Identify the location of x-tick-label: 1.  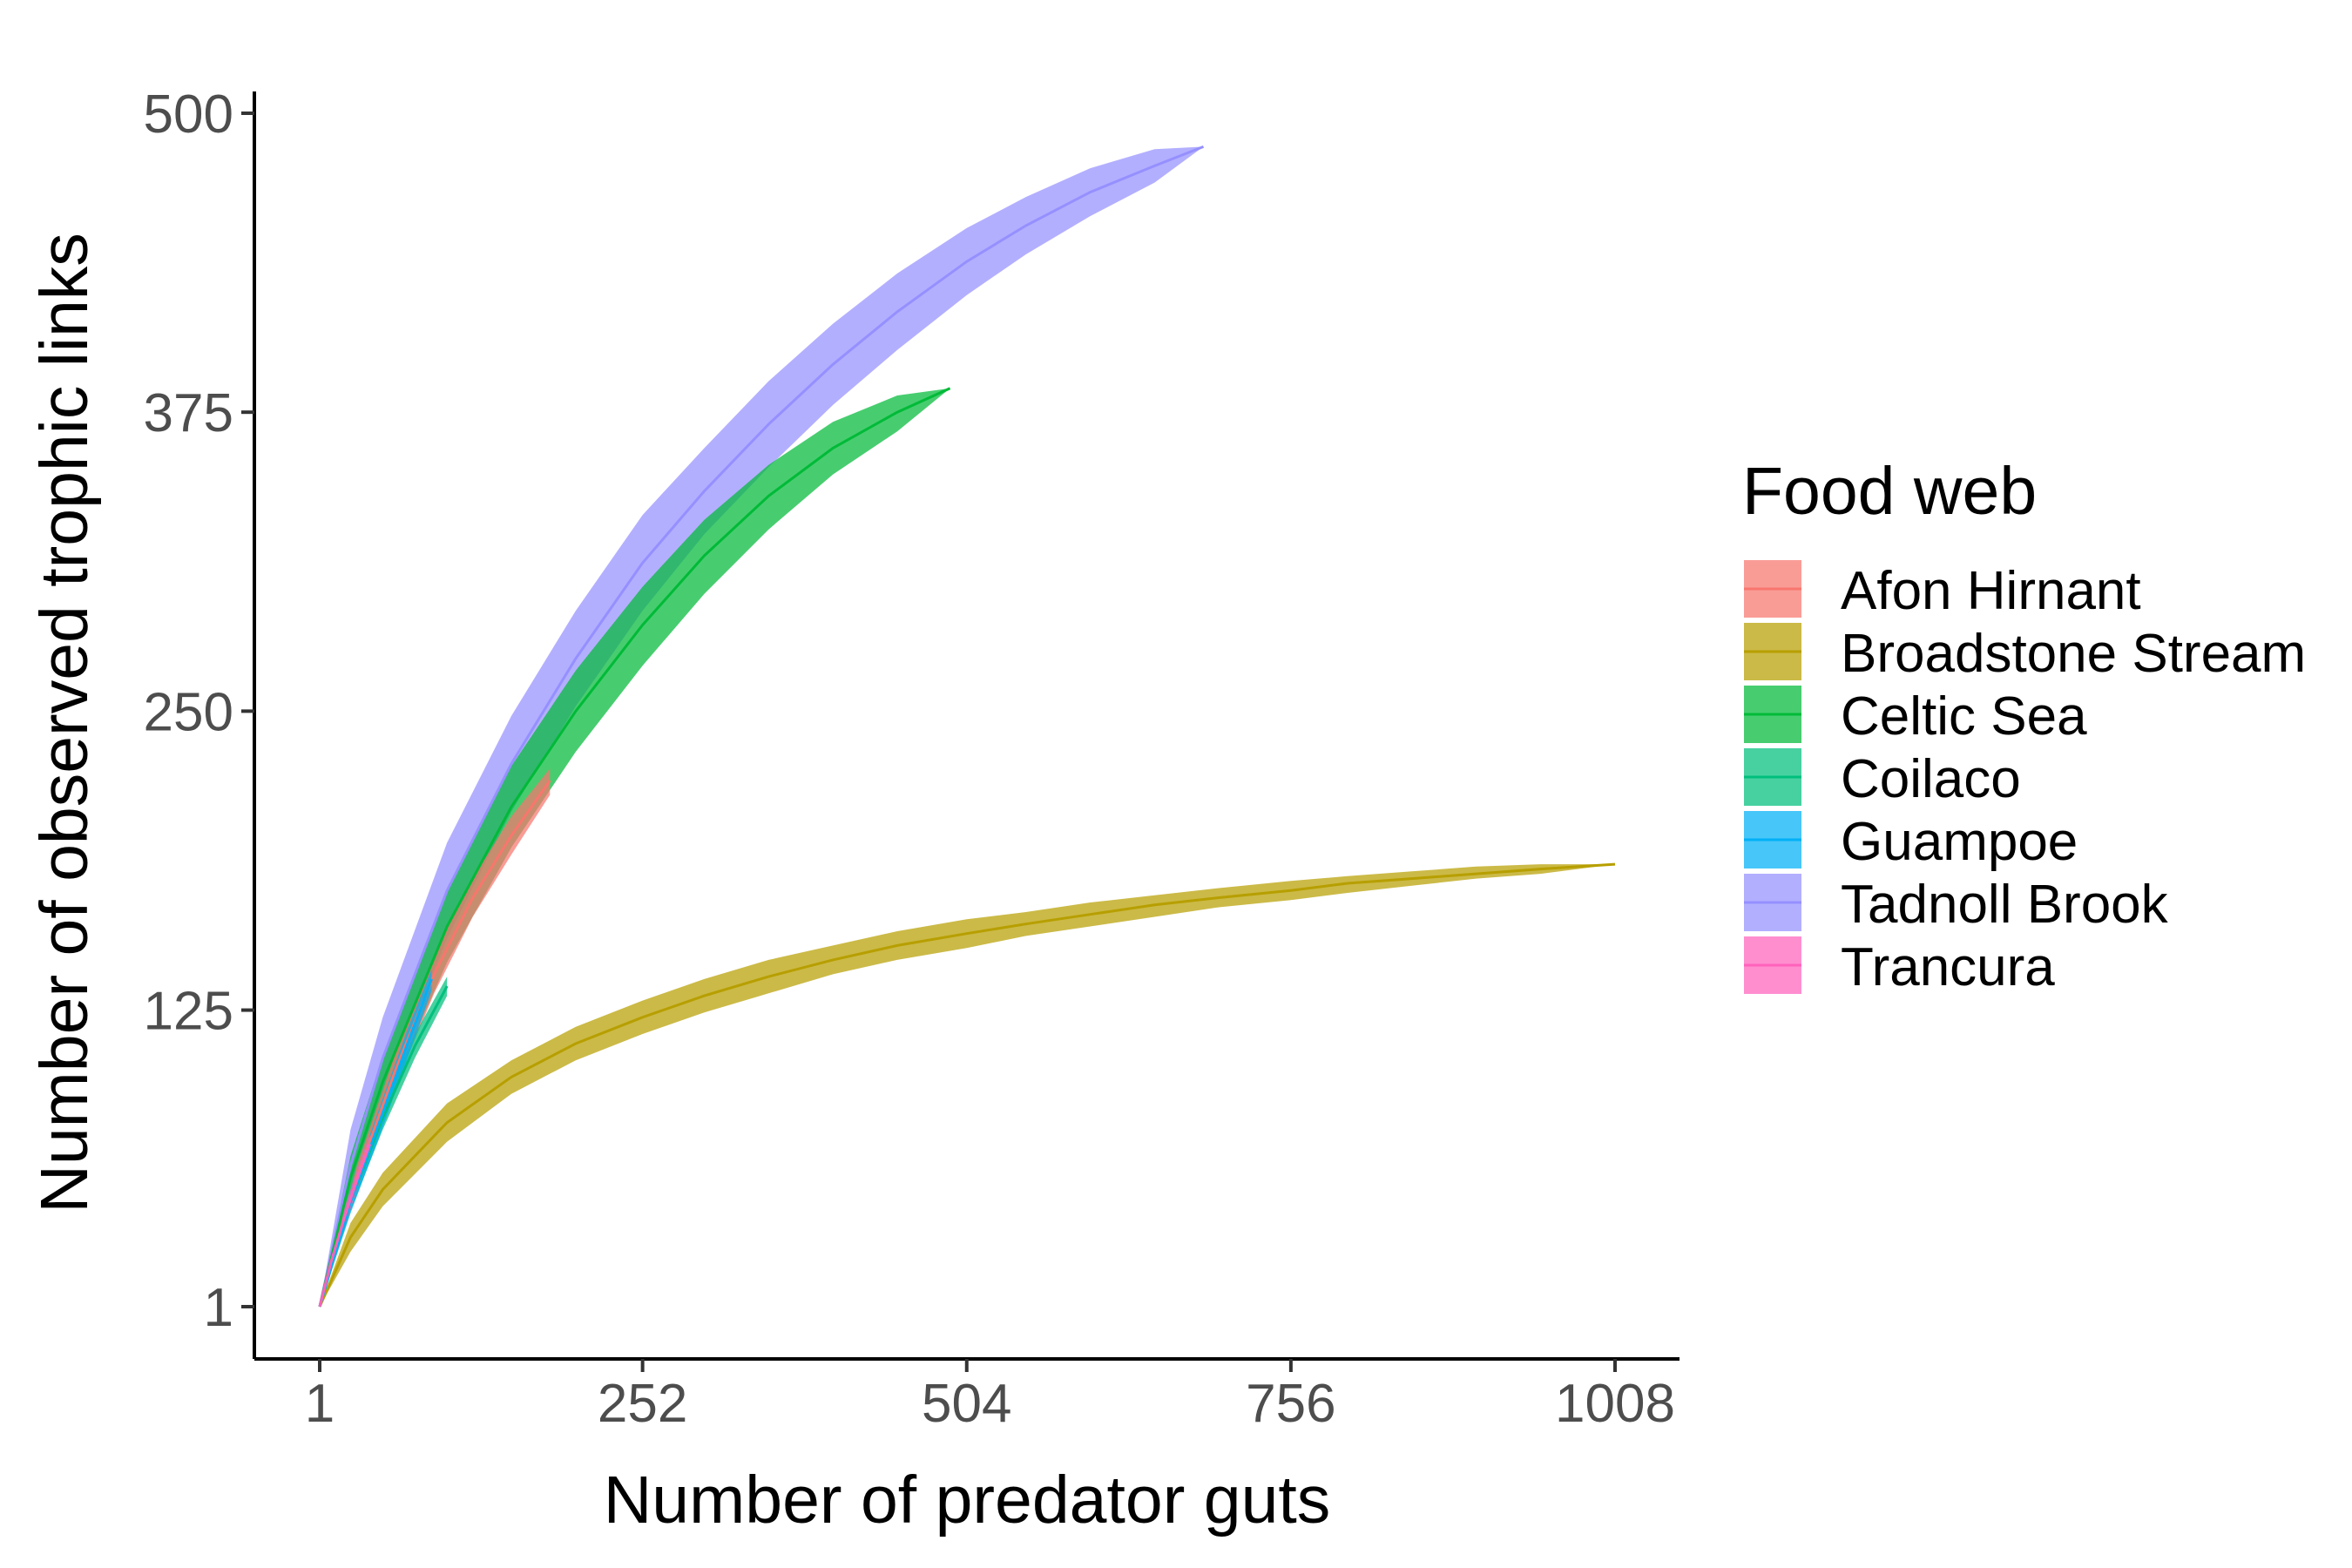
(320, 1404).